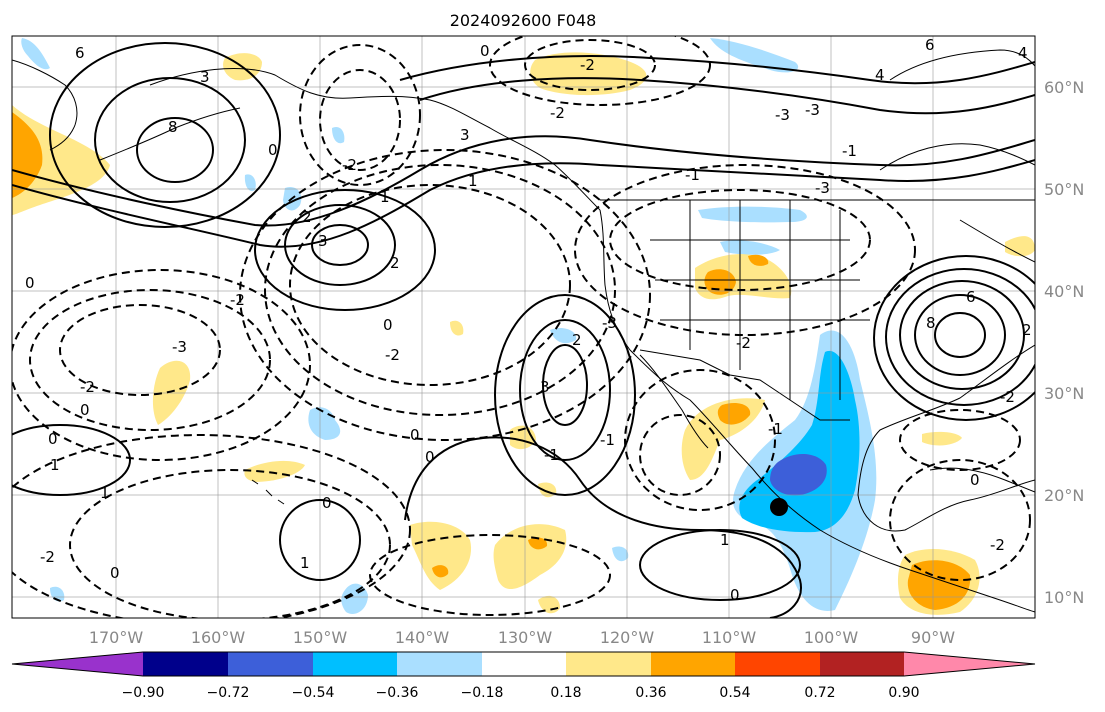  Describe the element at coordinates (338, 135) in the screenshot. I see `shade-blue-pacific-f` at that location.